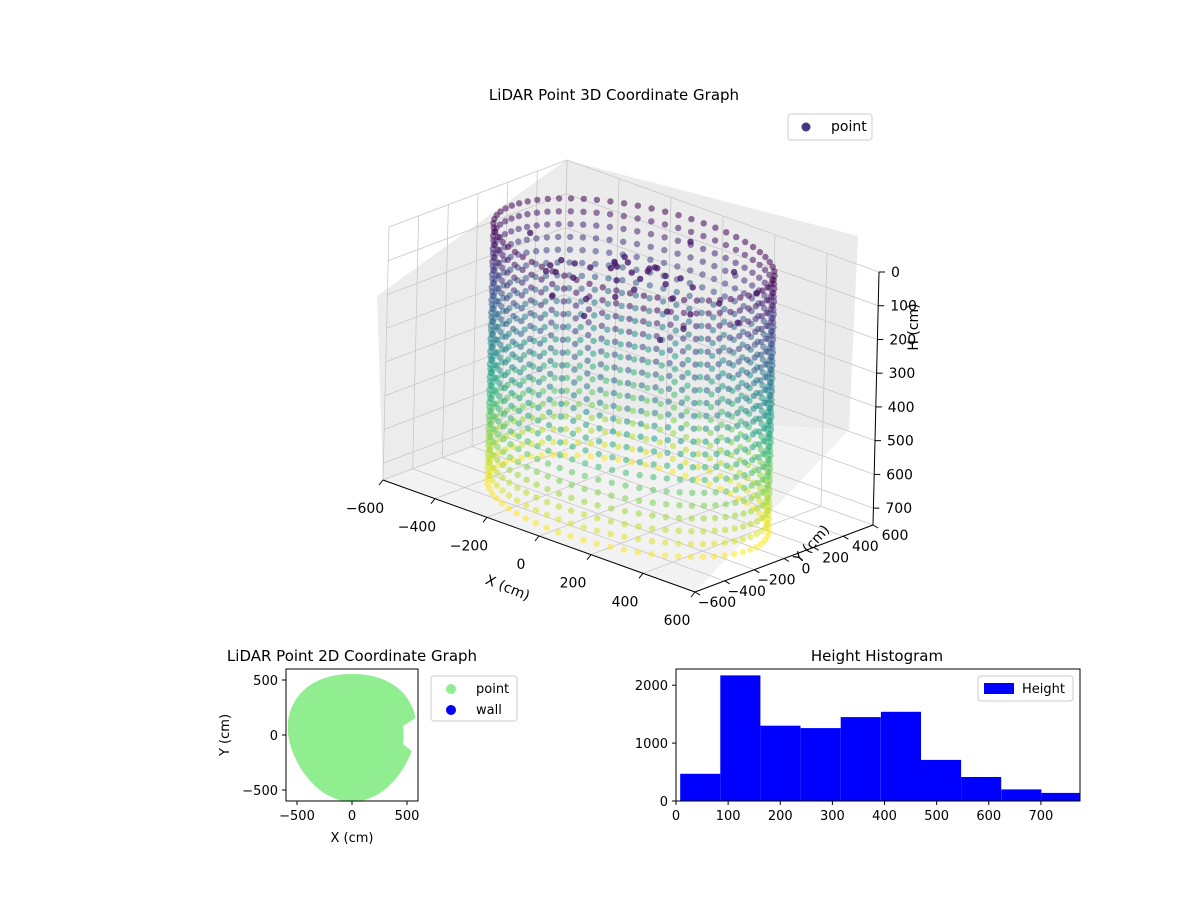  I want to click on y-tick-label-3d: −200, so click(776, 581).